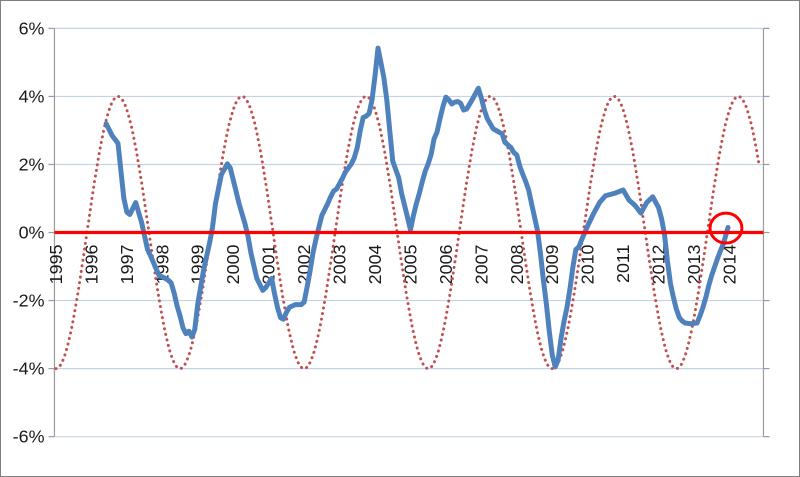 This screenshot has width=800, height=477. I want to click on x-tick-label: 1996, so click(91, 264).